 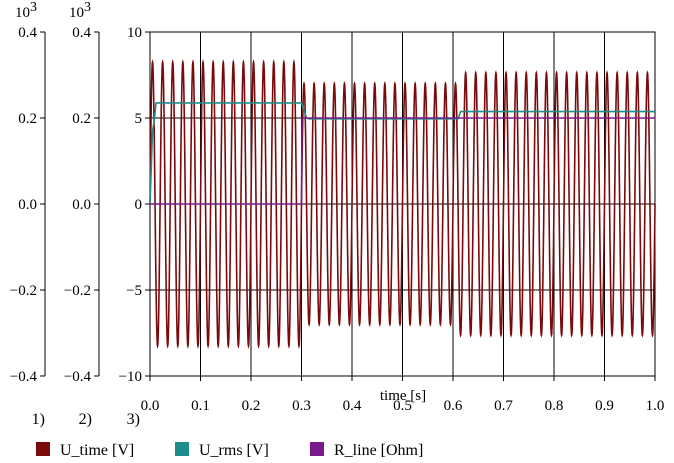 I want to click on axis-id-labels: 1) 2) 3), so click(x=86, y=419).